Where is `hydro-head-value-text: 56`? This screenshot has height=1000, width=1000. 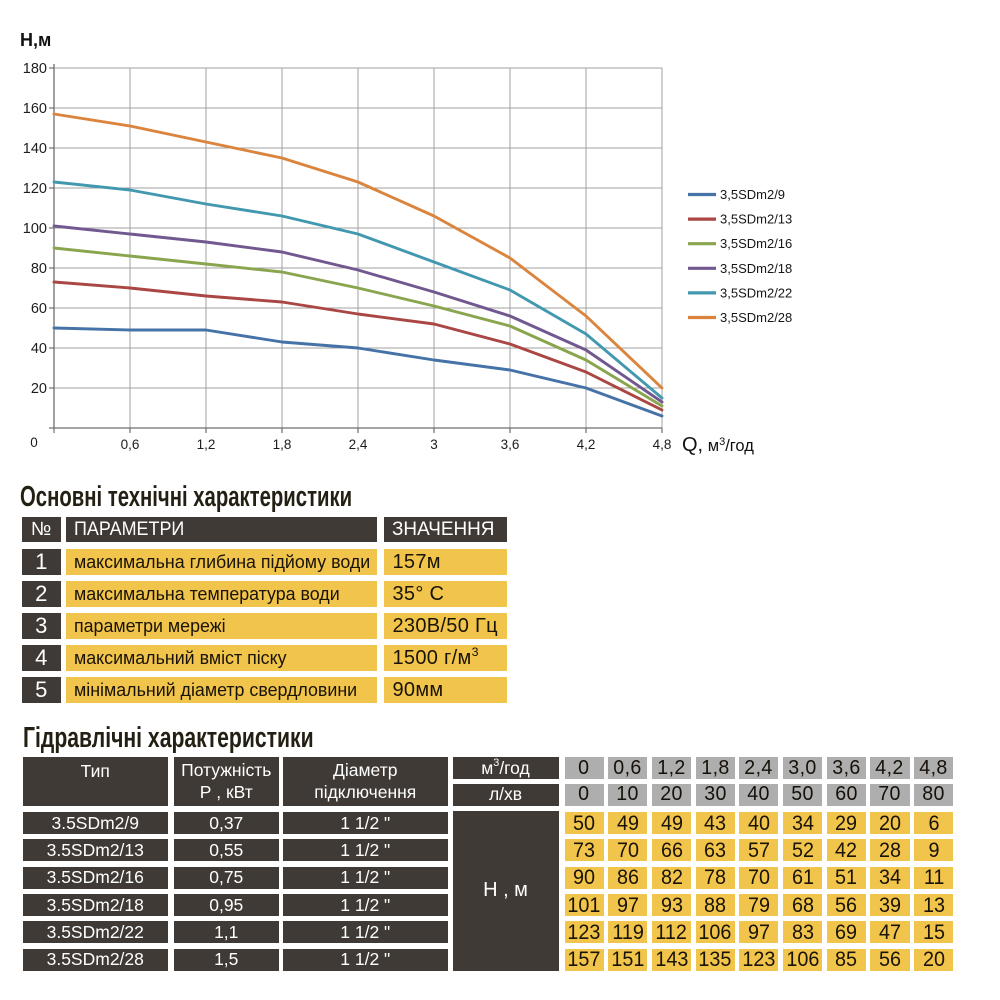 hydro-head-value-text: 56 is located at coordinates (889, 959).